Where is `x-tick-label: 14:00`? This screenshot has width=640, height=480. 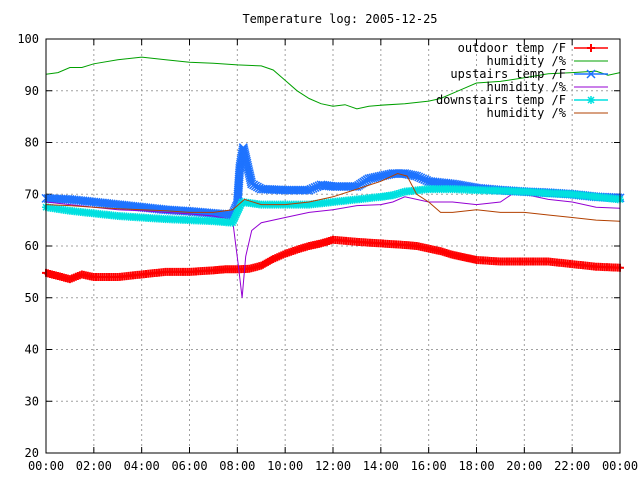 x-tick-label: 14:00 is located at coordinates (381, 466).